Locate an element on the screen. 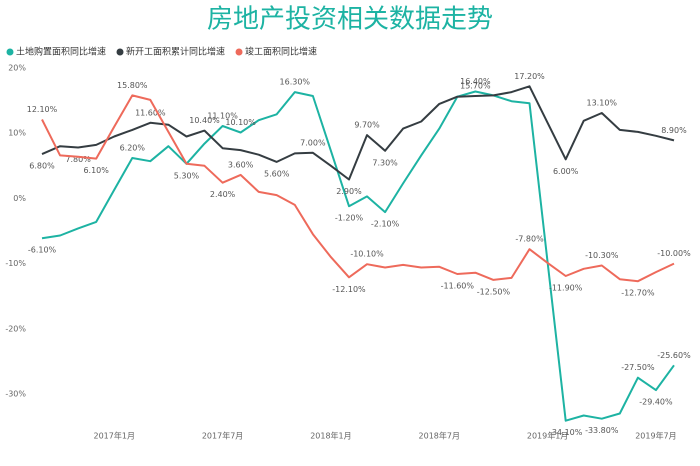 The height and width of the screenshot is (466, 700). data-label: 17.20% is located at coordinates (529, 76).